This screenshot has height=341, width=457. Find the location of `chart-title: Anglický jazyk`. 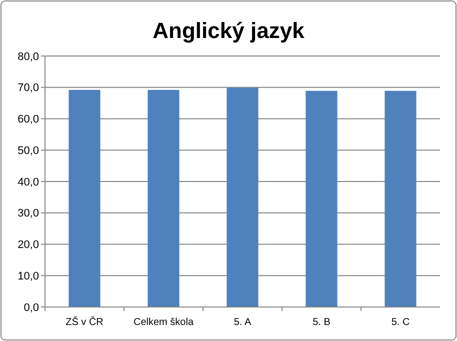

chart-title: Anglický jazyk is located at coordinates (229, 30).